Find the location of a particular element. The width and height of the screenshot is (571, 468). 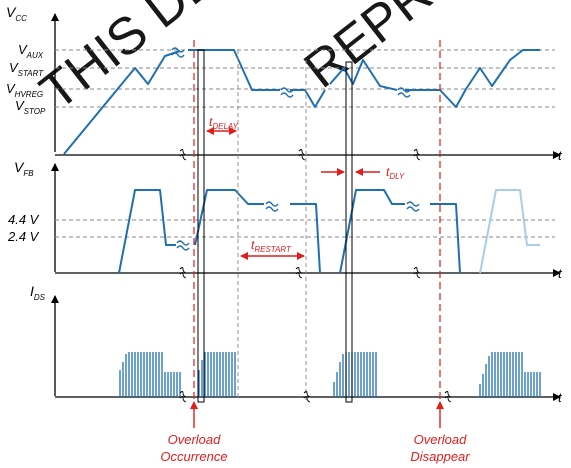

overload-occurrence-line1: Overload is located at coordinates (195, 439).